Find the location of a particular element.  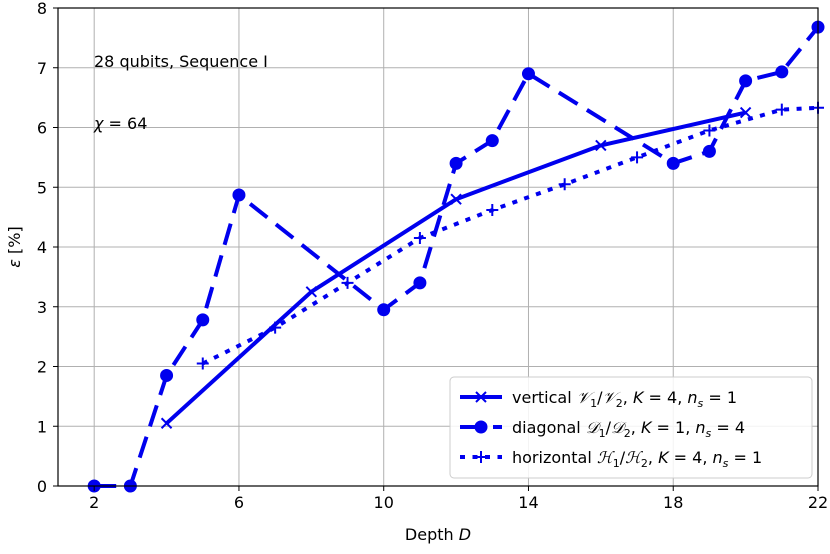

chi-value: = 64 is located at coordinates (125, 123).